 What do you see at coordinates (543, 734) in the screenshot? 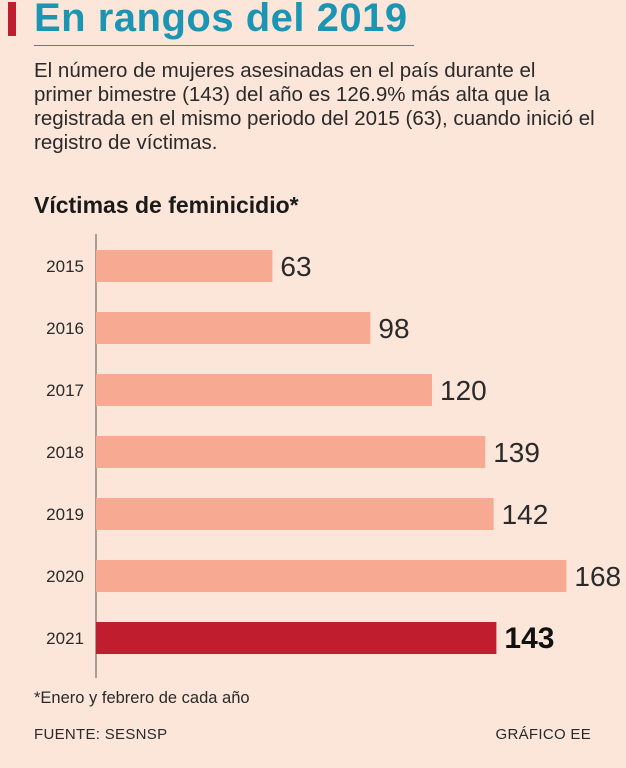
I see `credit: GRÁFICO EE` at bounding box center [543, 734].